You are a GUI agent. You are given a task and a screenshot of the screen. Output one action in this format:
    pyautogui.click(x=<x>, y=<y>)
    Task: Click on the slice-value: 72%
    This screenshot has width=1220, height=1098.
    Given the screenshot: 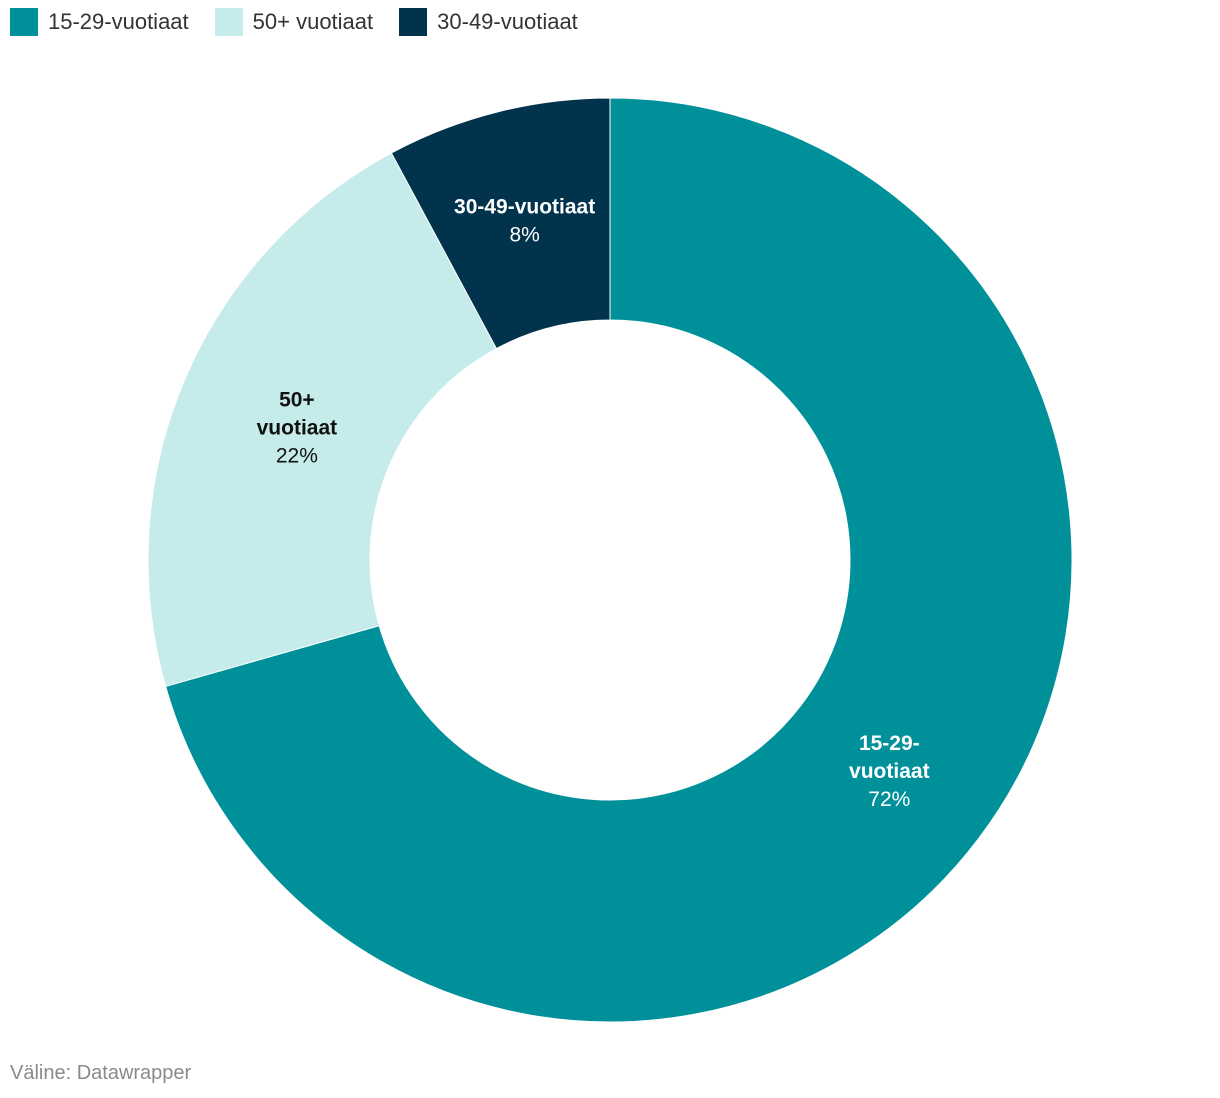 What is the action you would take?
    pyautogui.click(x=889, y=799)
    